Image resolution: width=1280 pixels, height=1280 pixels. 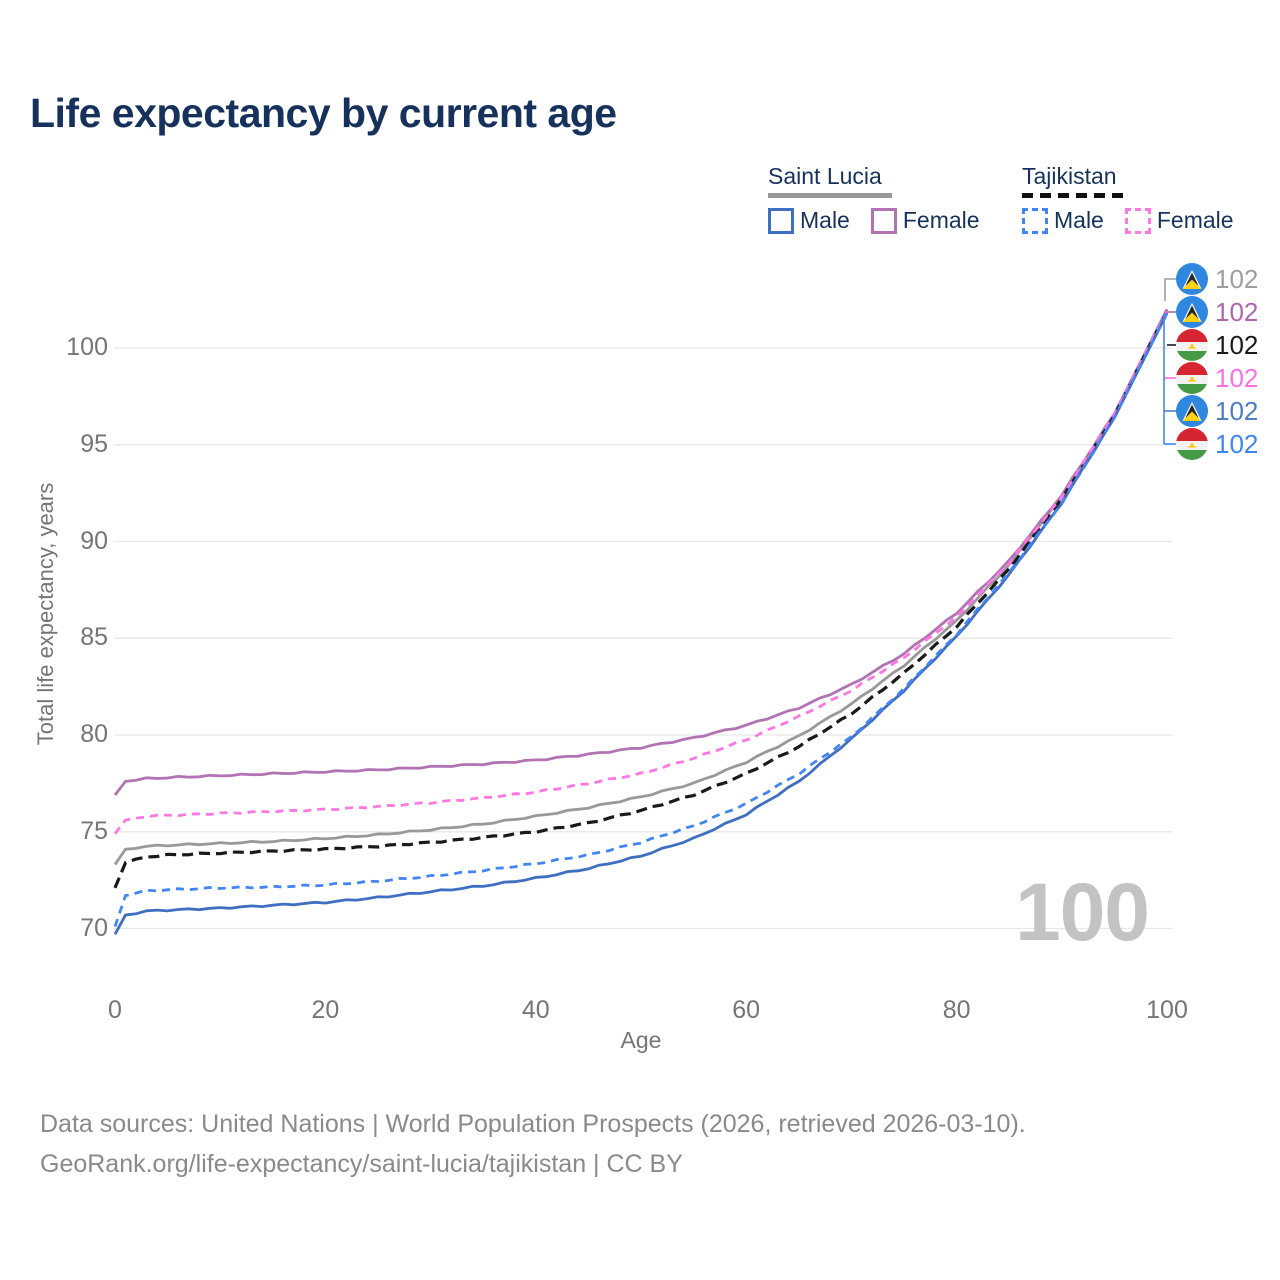 I want to click on legend-underline-solid, so click(x=830, y=195).